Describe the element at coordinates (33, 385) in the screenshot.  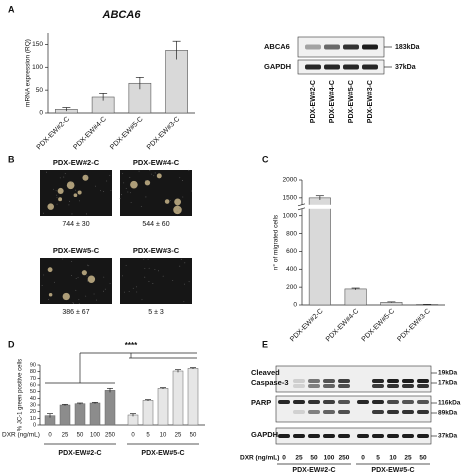
I see `y-tick-label: 60` at that location.